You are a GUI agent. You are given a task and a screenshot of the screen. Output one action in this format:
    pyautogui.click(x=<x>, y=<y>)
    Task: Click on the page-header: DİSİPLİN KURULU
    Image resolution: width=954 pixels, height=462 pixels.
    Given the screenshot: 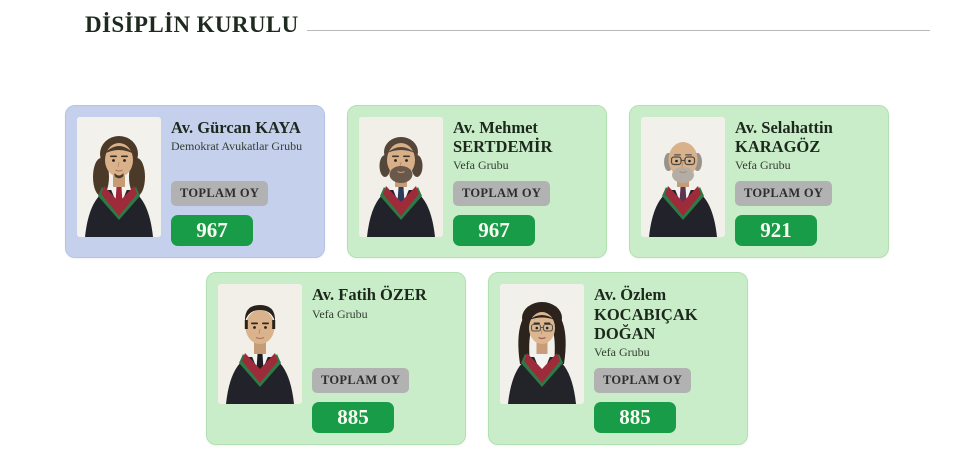 What is the action you would take?
    pyautogui.click(x=507, y=24)
    